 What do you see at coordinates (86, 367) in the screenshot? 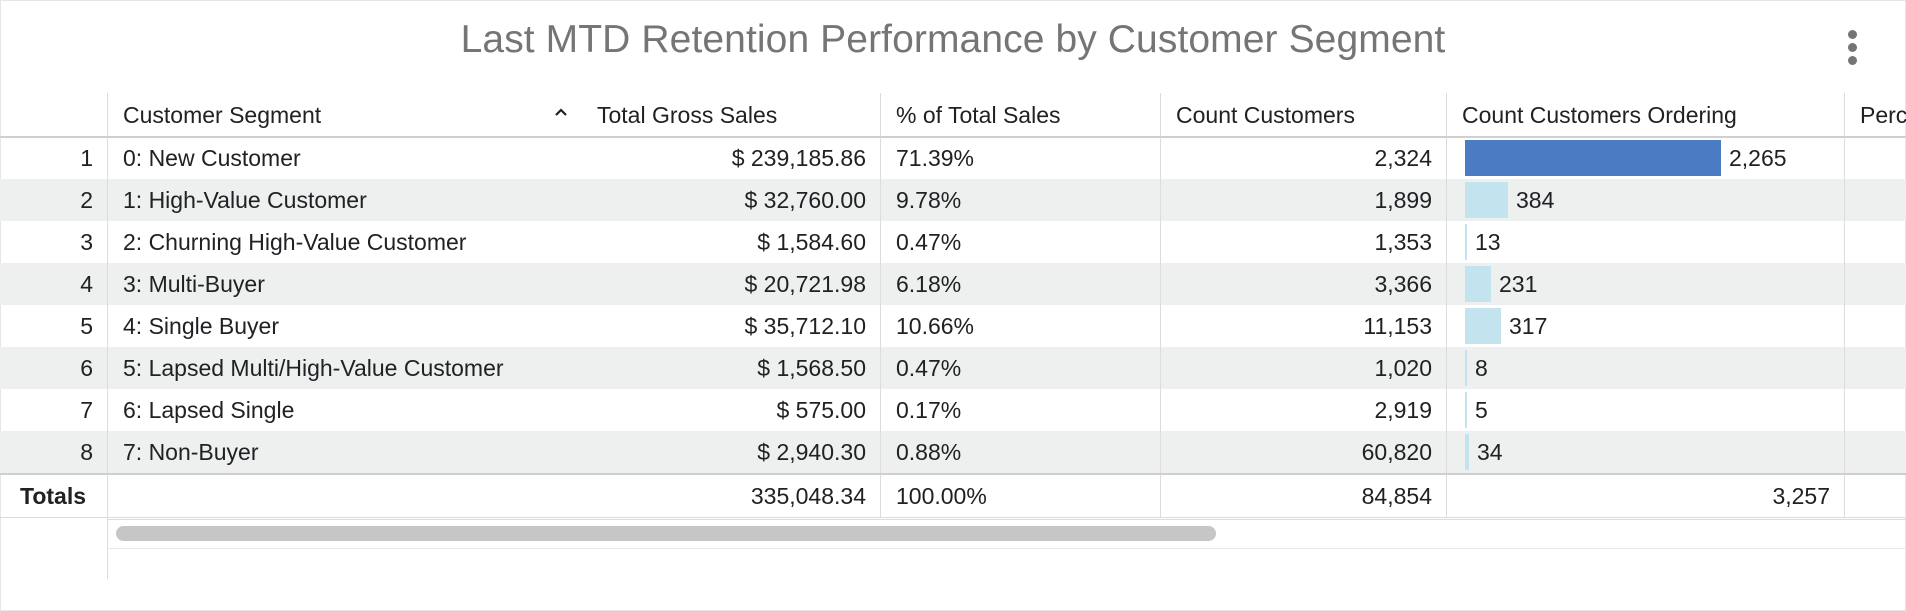
I see `row-index: 6` at bounding box center [86, 367].